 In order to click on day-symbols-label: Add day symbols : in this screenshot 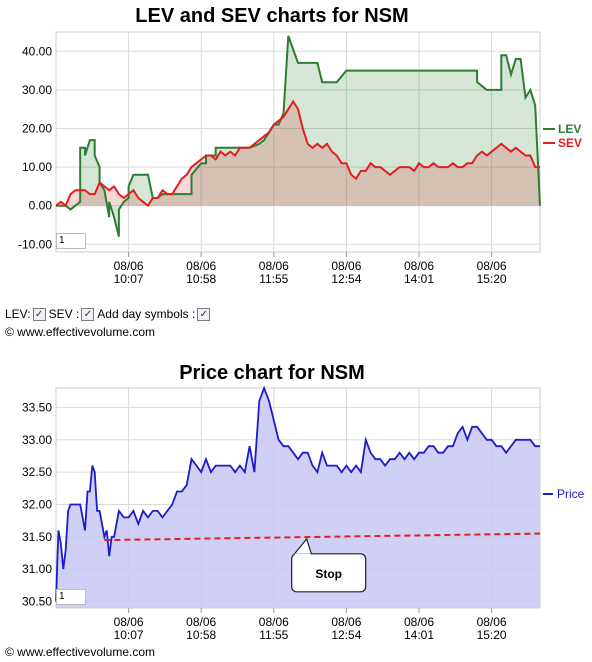, I will do `click(146, 314)`.